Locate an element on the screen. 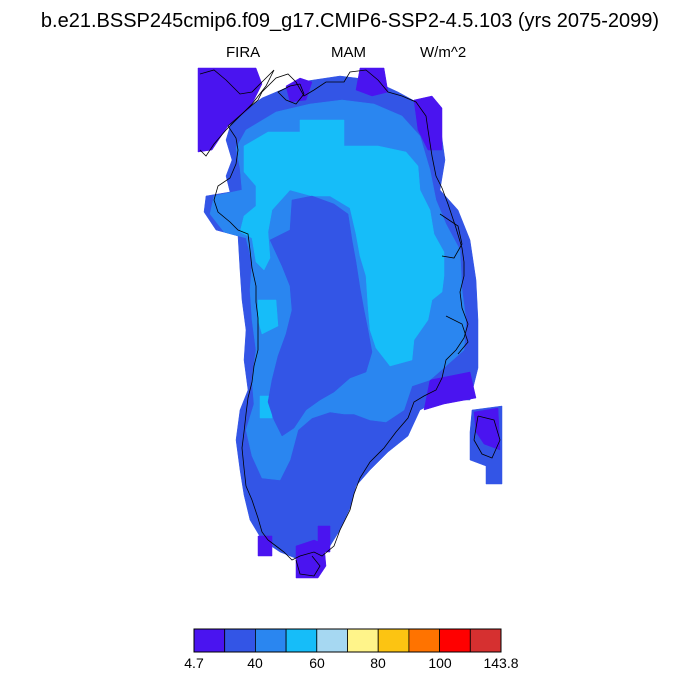 This screenshot has width=700, height=700. colorbar-label-max: 143.8 is located at coordinates (500, 663).